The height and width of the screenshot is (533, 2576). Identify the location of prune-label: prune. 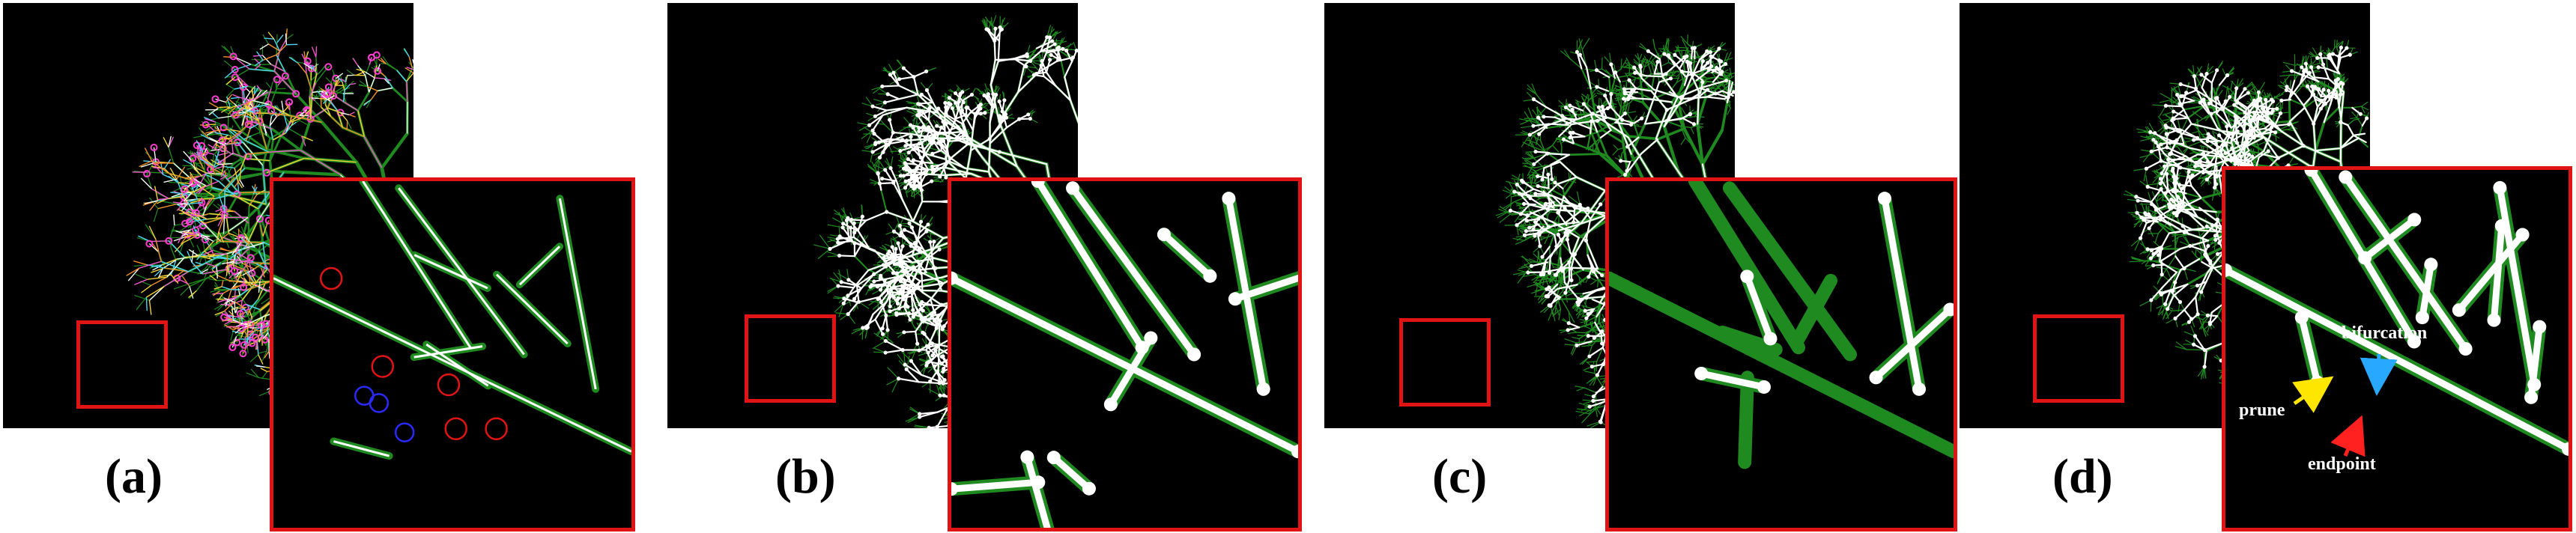
(2262, 410).